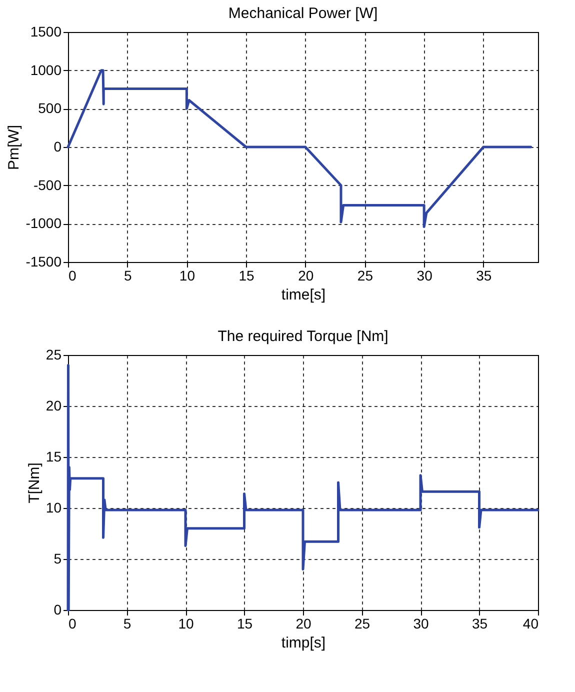 This screenshot has width=575, height=692. Describe the element at coordinates (46, 32) in the screenshot. I see `y-tick-label: 1500` at that location.